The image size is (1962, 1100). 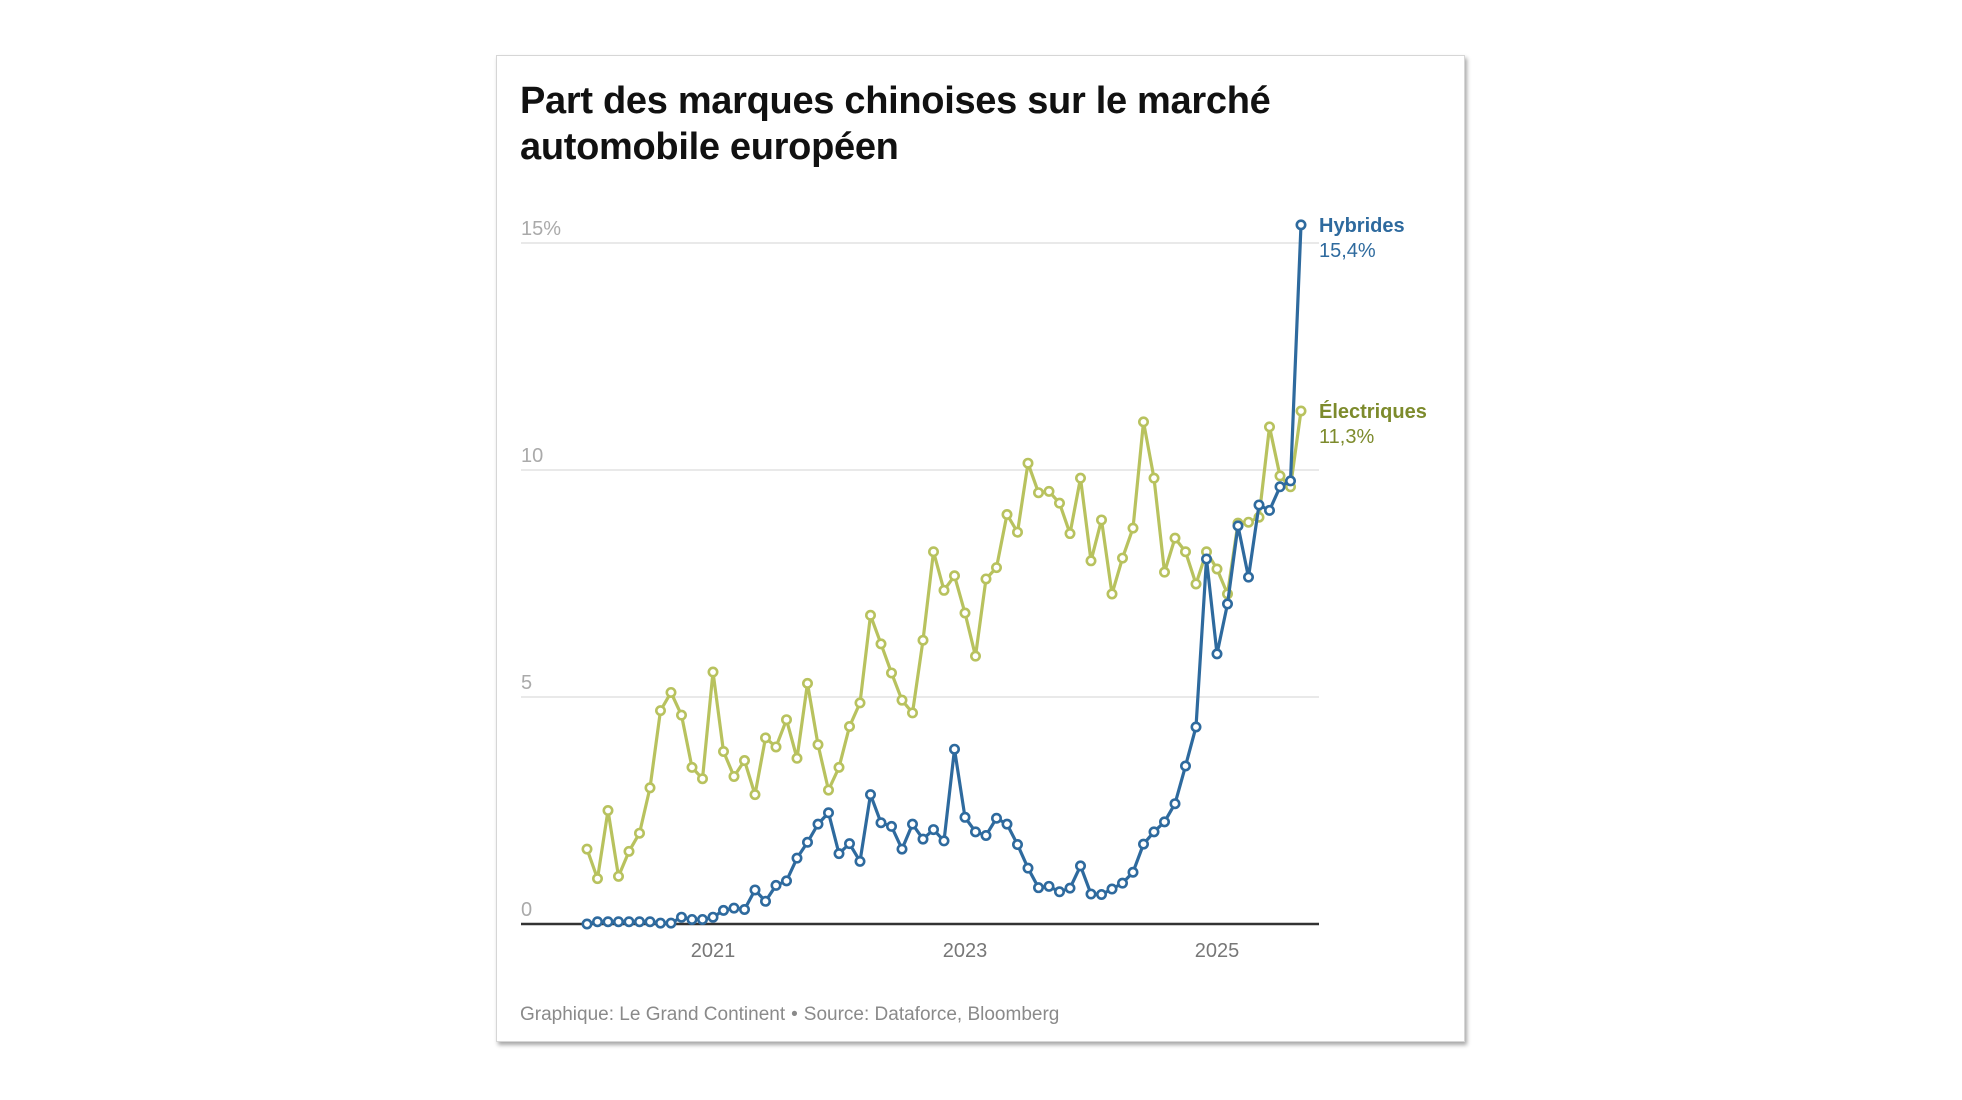 I want to click on y-tick-label: 15%, so click(x=541, y=229).